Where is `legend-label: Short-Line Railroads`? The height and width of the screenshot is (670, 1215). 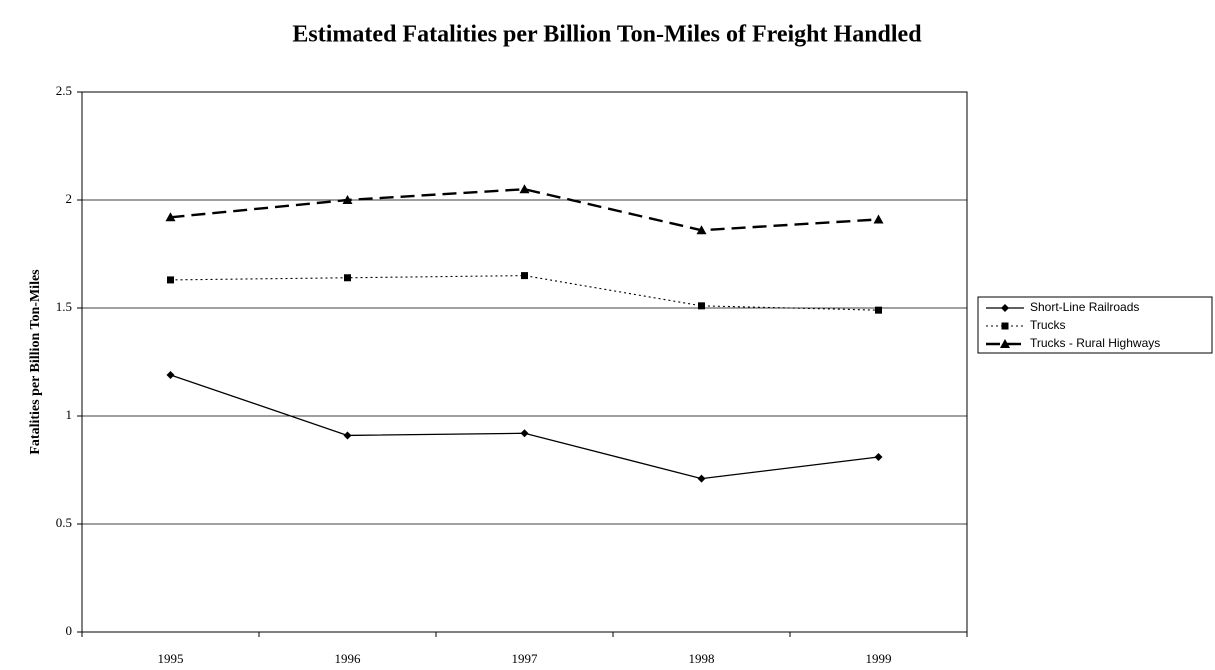
legend-label: Short-Line Railroads is located at coordinates (1084, 307).